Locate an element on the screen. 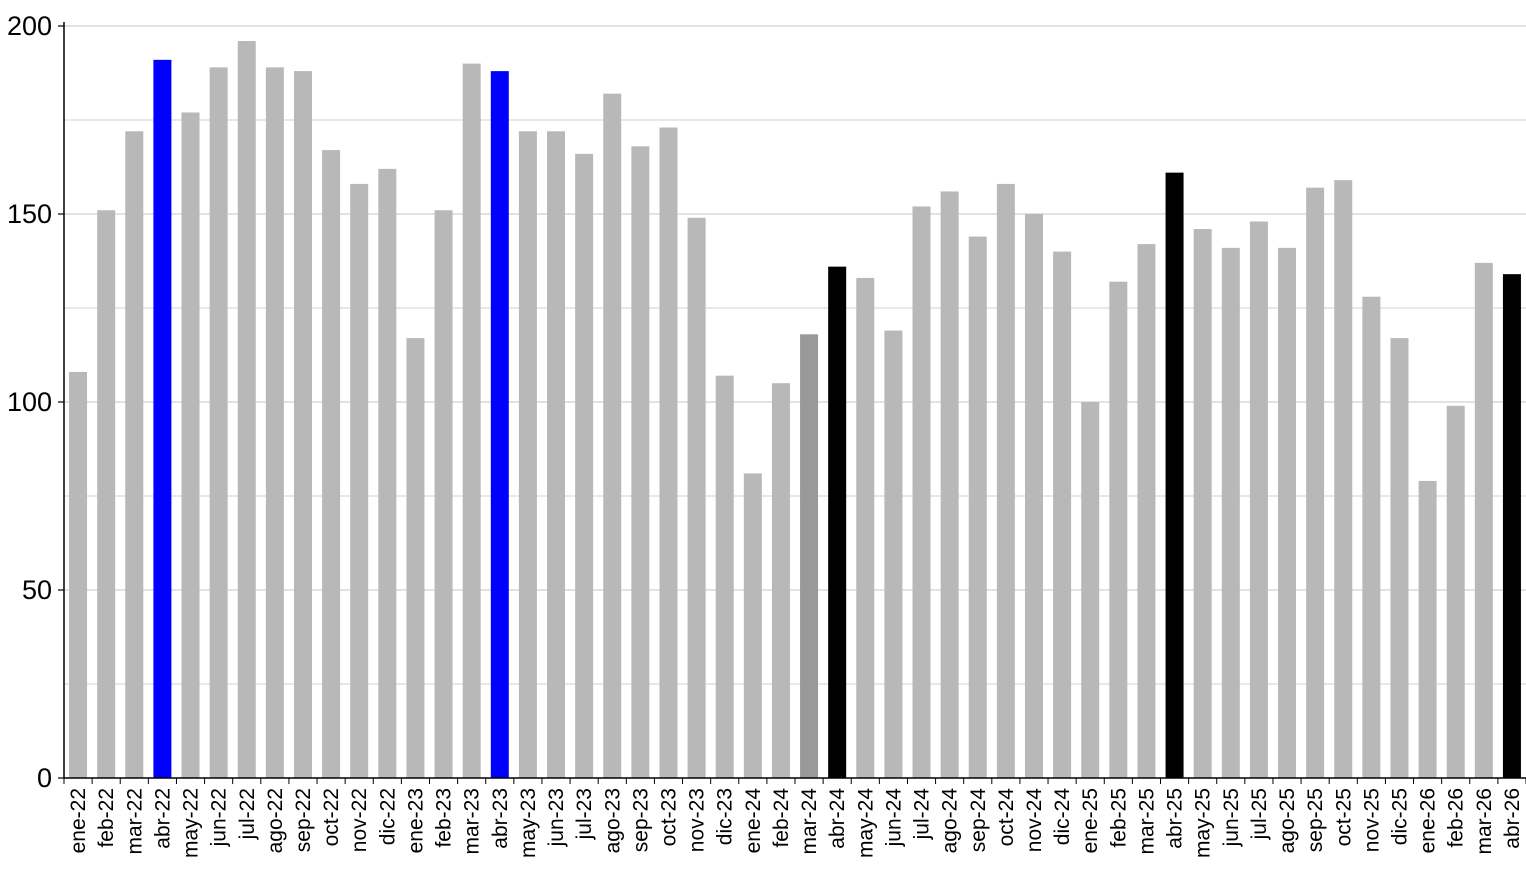 The height and width of the screenshot is (882, 1526). y-tick-label: 50 is located at coordinates (37, 590).